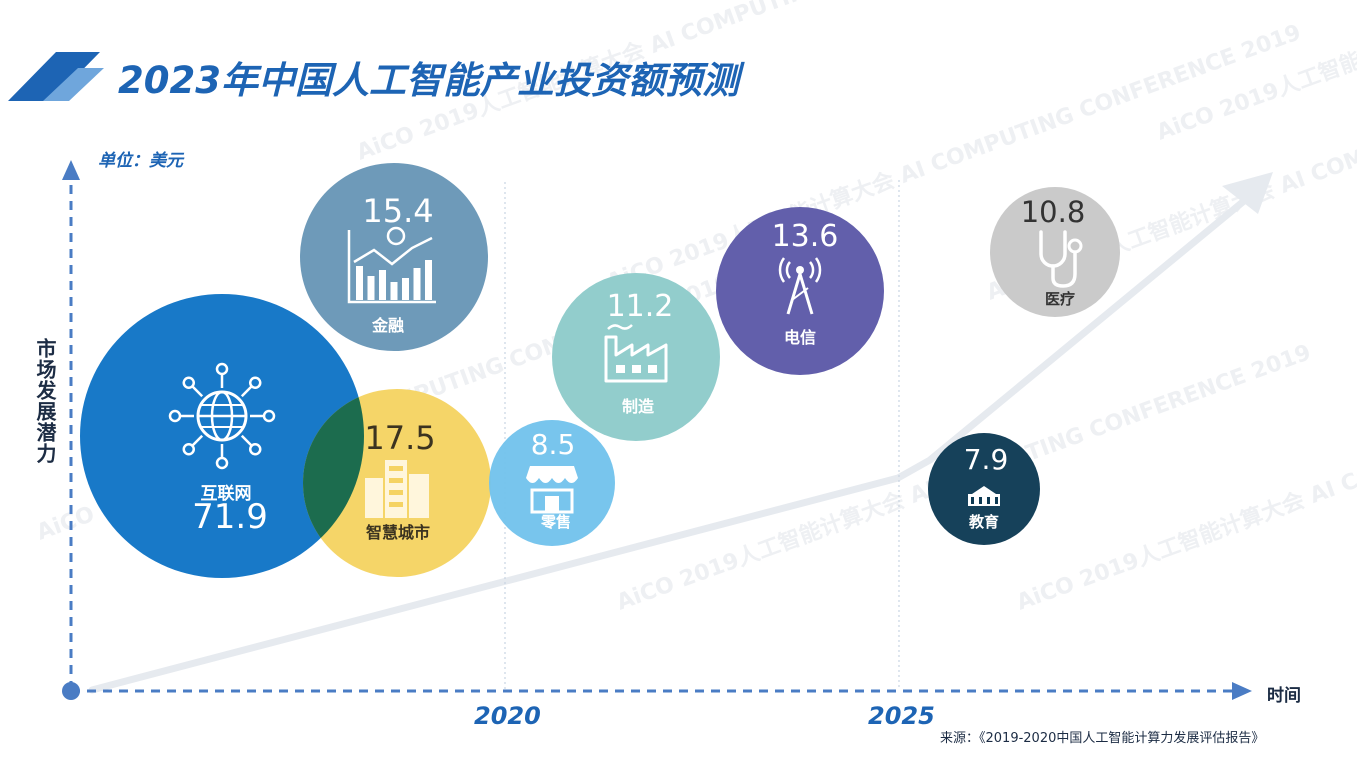  What do you see at coordinates (552, 490) in the screenshot?
I see `storefront-icon` at bounding box center [552, 490].